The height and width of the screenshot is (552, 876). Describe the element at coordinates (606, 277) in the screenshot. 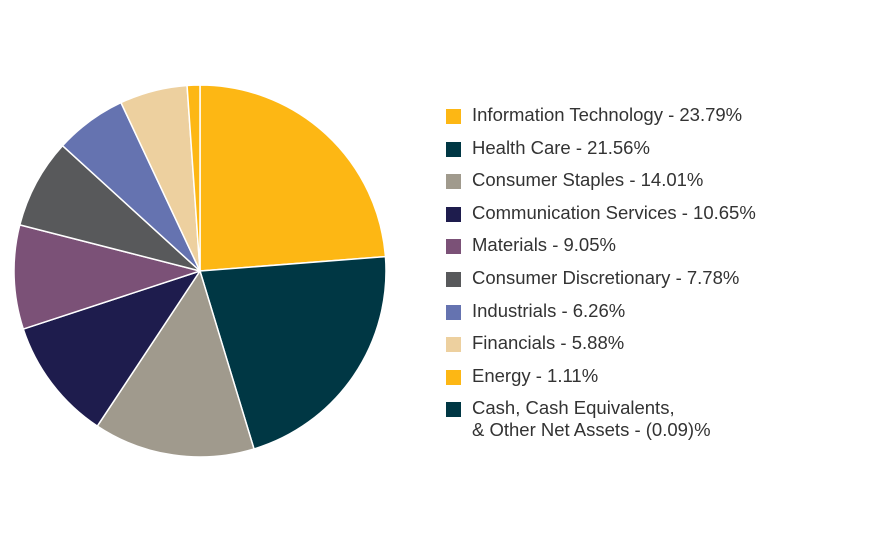

I see `legend-label: Consumer Discretionary - 7.78%` at that location.